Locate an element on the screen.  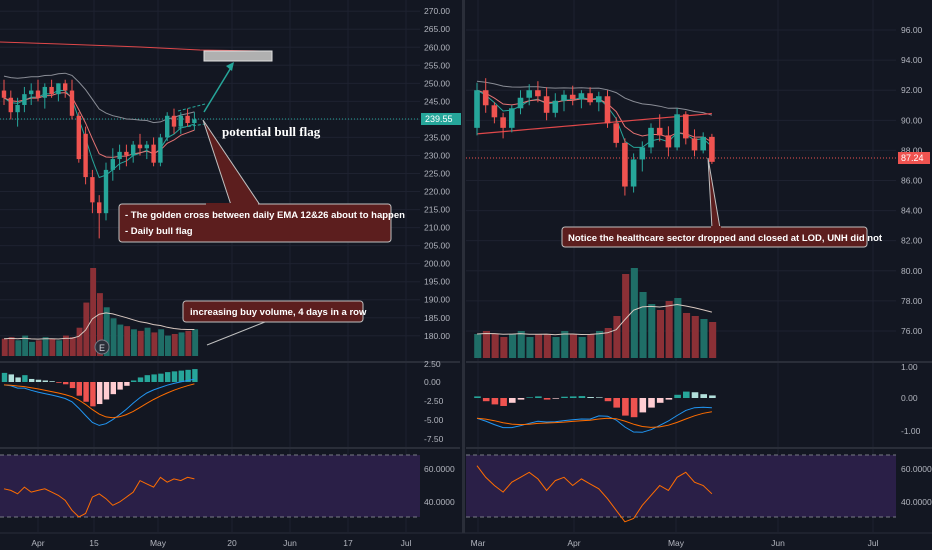
left-macd-line is located at coordinates (99, 402).